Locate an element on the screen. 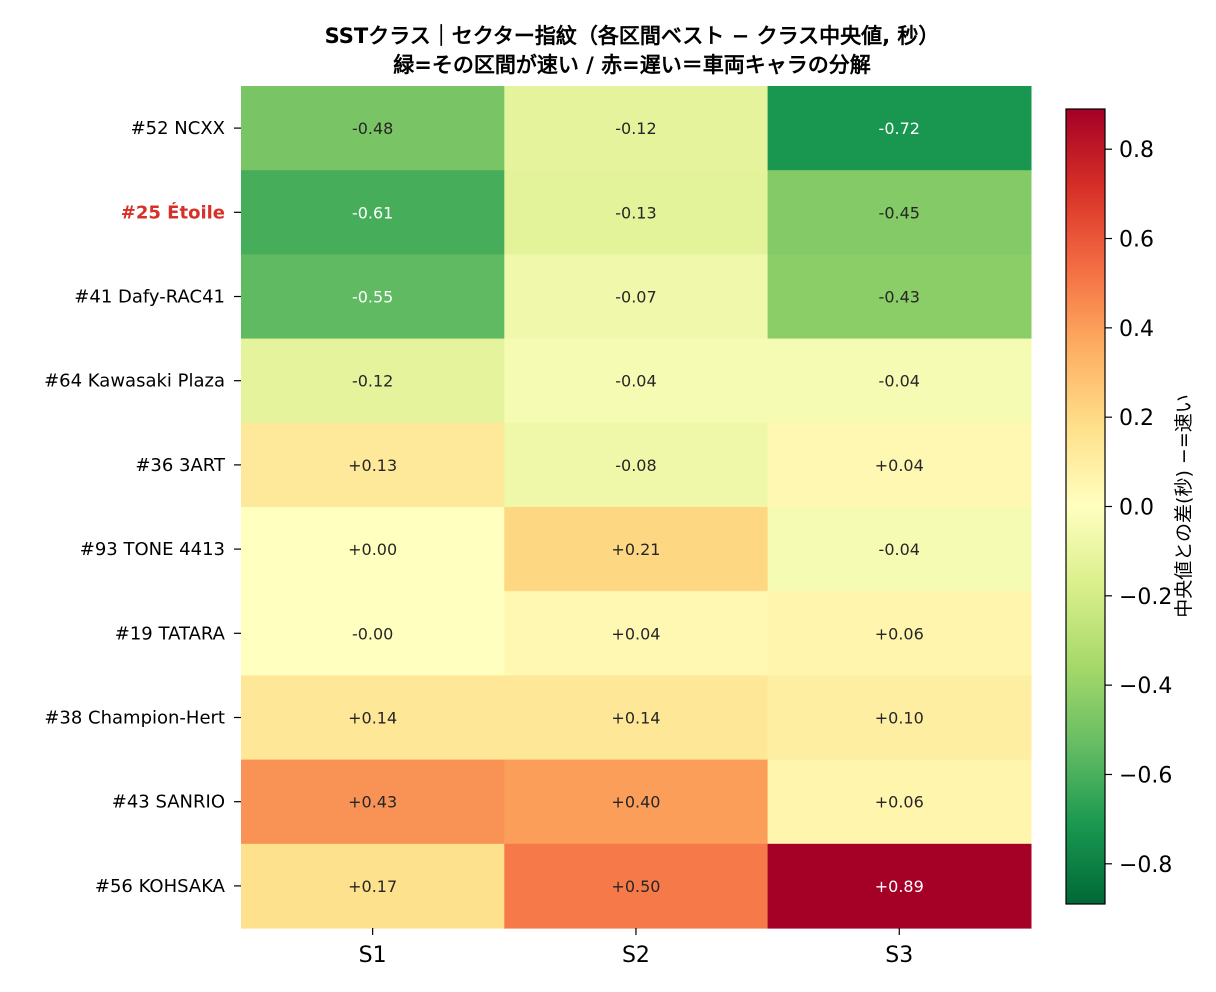  cell-value-label: +0.00 is located at coordinates (372, 549).